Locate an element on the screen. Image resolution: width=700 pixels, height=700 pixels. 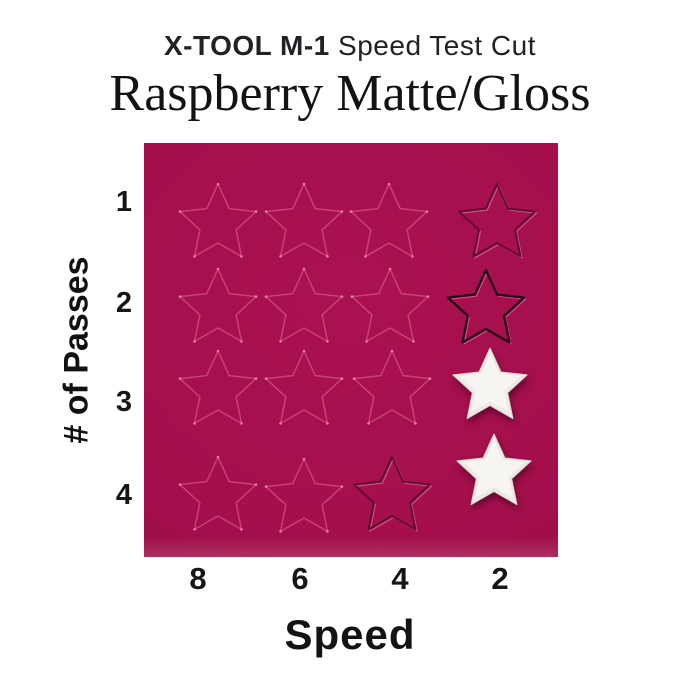
star-cell-p4-s4 is located at coordinates (393, 494).